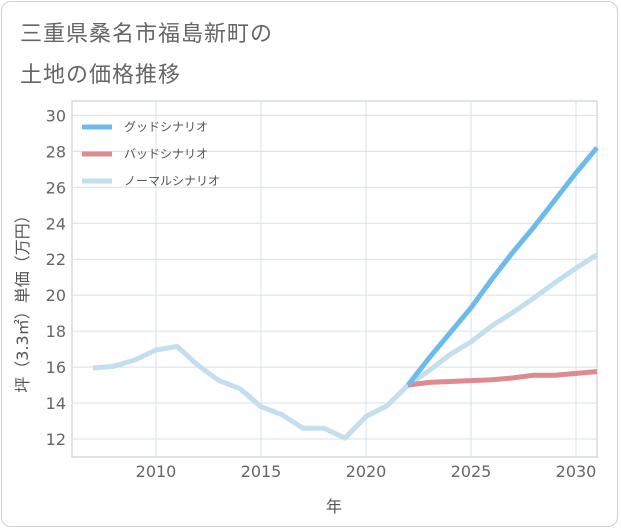 This screenshot has height=530, width=621. I want to click on y-tick-label: 22, so click(56, 259).